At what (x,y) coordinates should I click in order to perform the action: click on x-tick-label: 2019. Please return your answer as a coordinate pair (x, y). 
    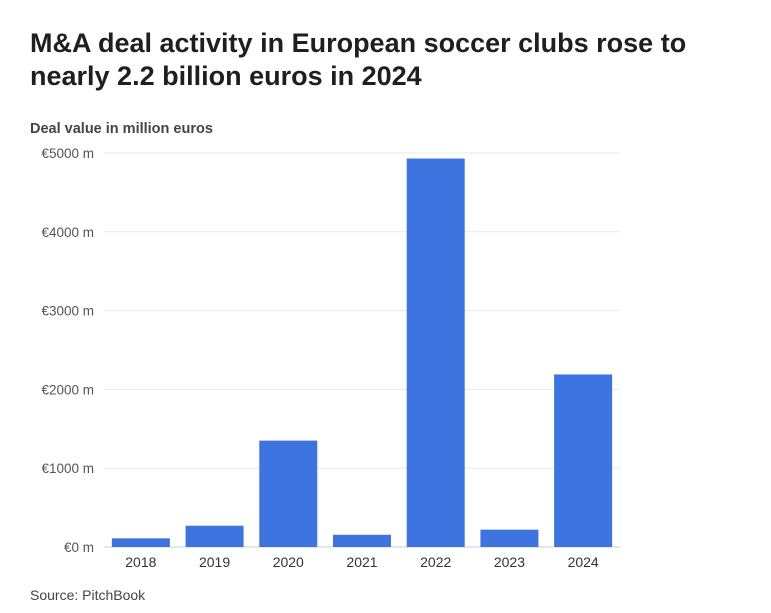
    Looking at the image, I should click on (214, 562).